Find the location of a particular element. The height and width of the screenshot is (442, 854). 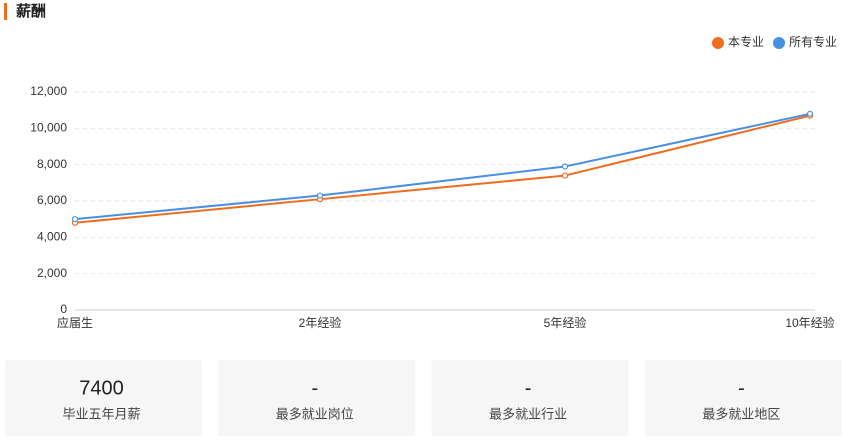

x-tick-label: 应届生 is located at coordinates (75, 322).